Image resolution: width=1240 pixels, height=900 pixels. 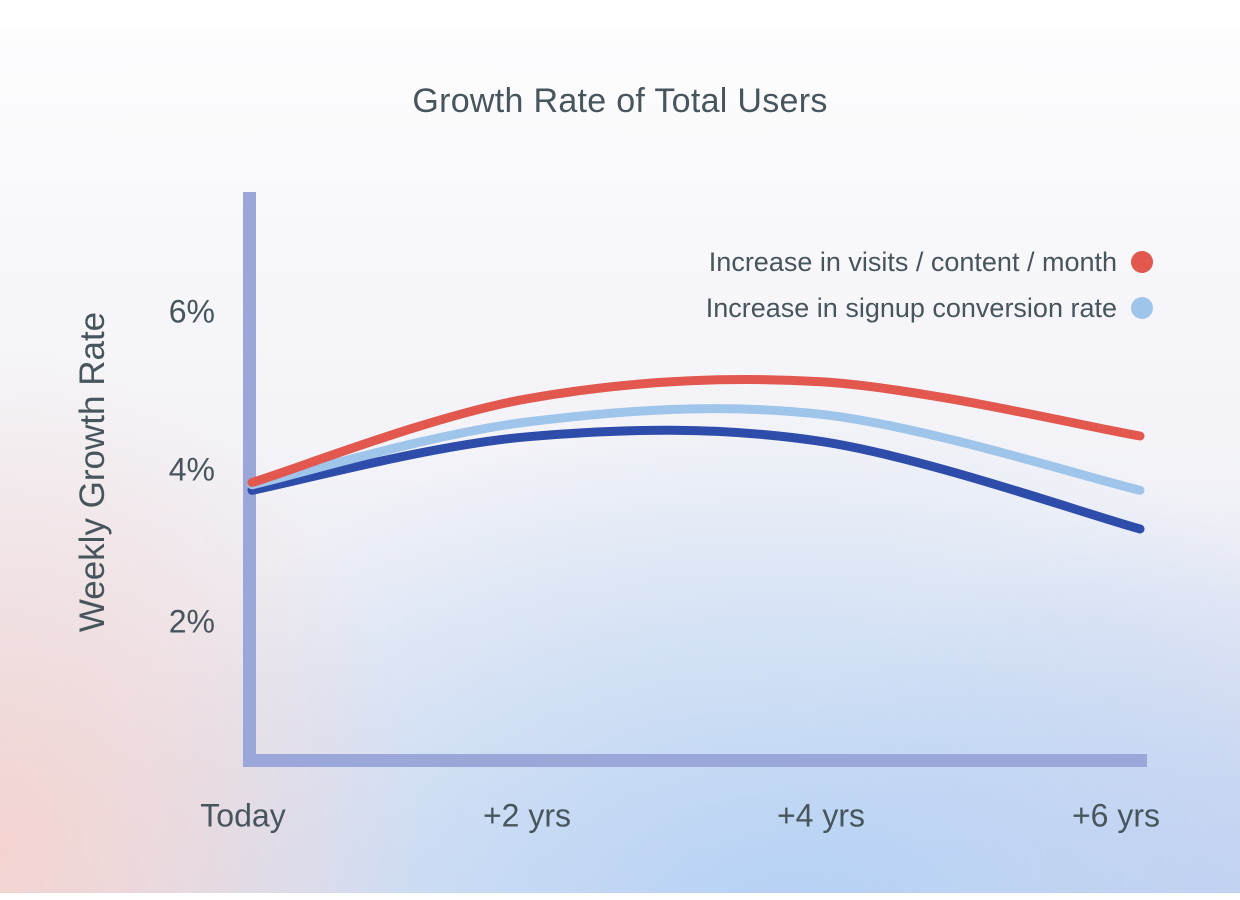 What do you see at coordinates (191, 621) in the screenshot?
I see `y-tick-label-2pct: 2%` at bounding box center [191, 621].